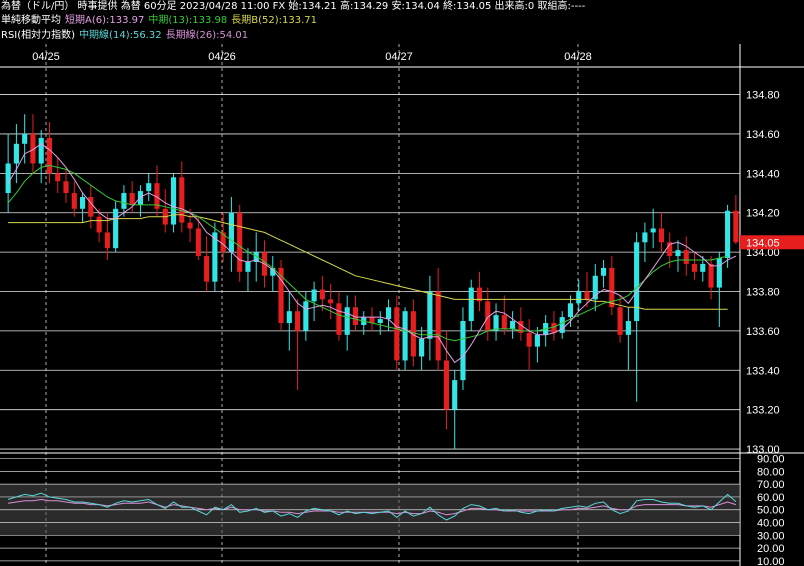  Describe the element at coordinates (771, 498) in the screenshot. I see `rsi-y-tick-label: 60.00` at that location.